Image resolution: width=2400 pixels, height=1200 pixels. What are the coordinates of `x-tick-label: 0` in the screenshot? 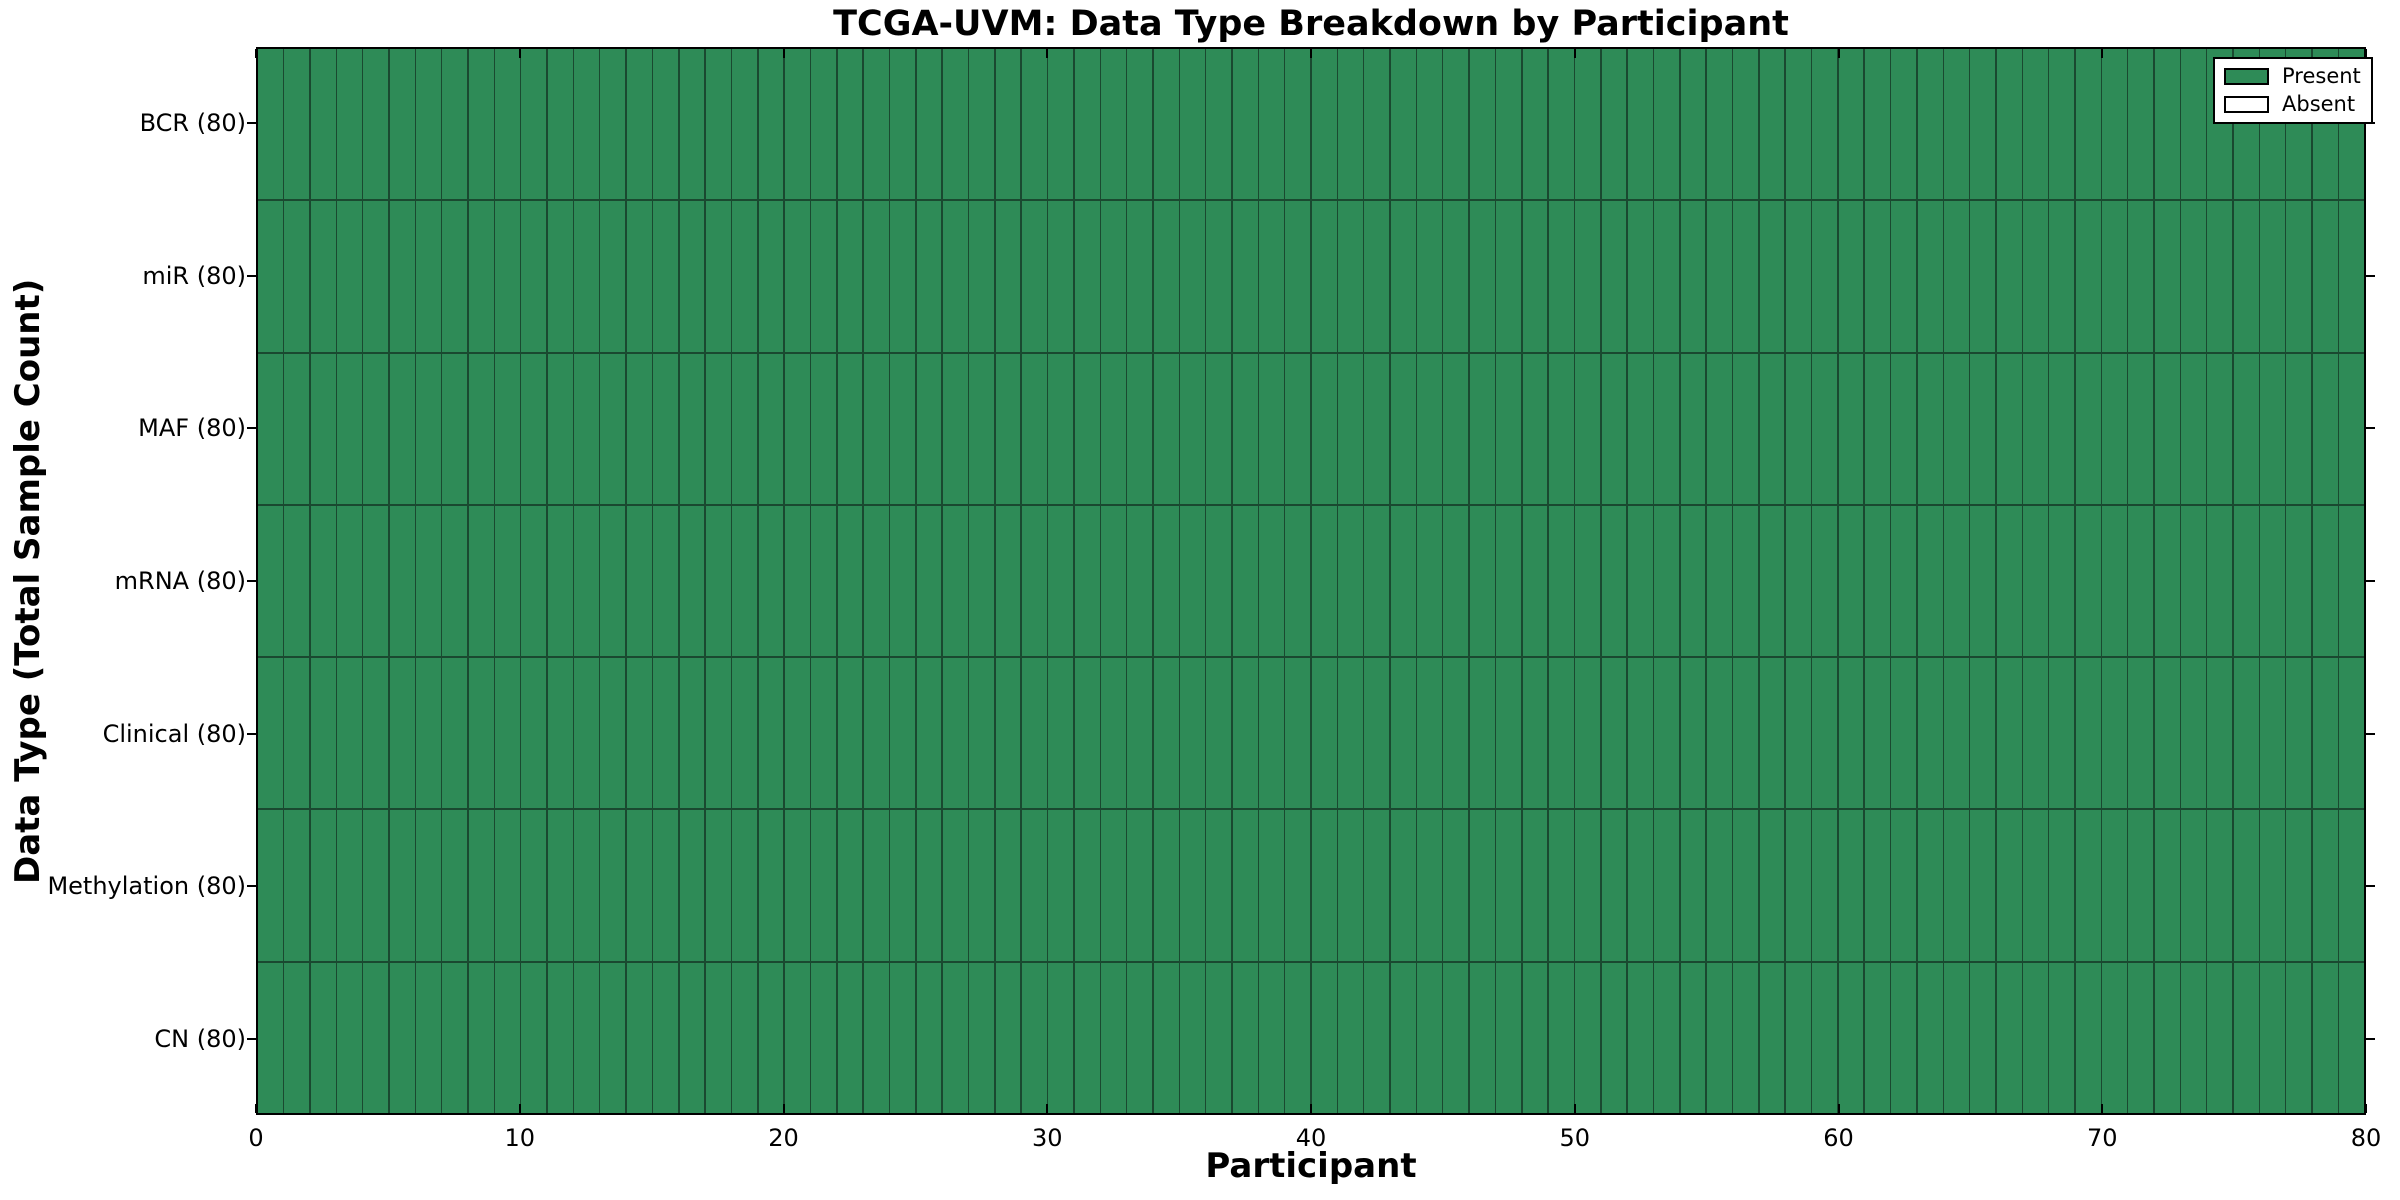 It's located at (256, 1138).